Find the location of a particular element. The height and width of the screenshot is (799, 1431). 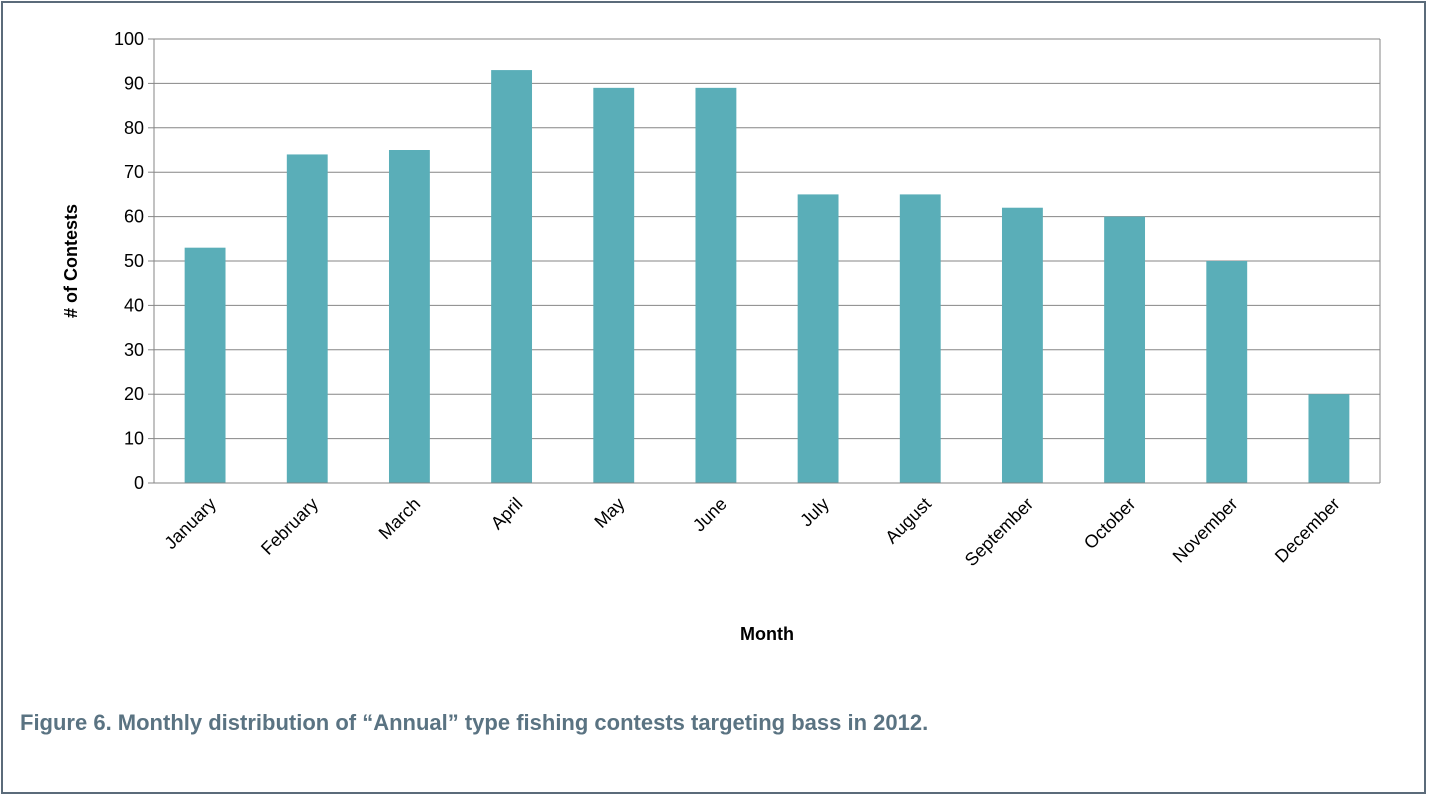

y-tick-label: 30 is located at coordinates (134, 350).